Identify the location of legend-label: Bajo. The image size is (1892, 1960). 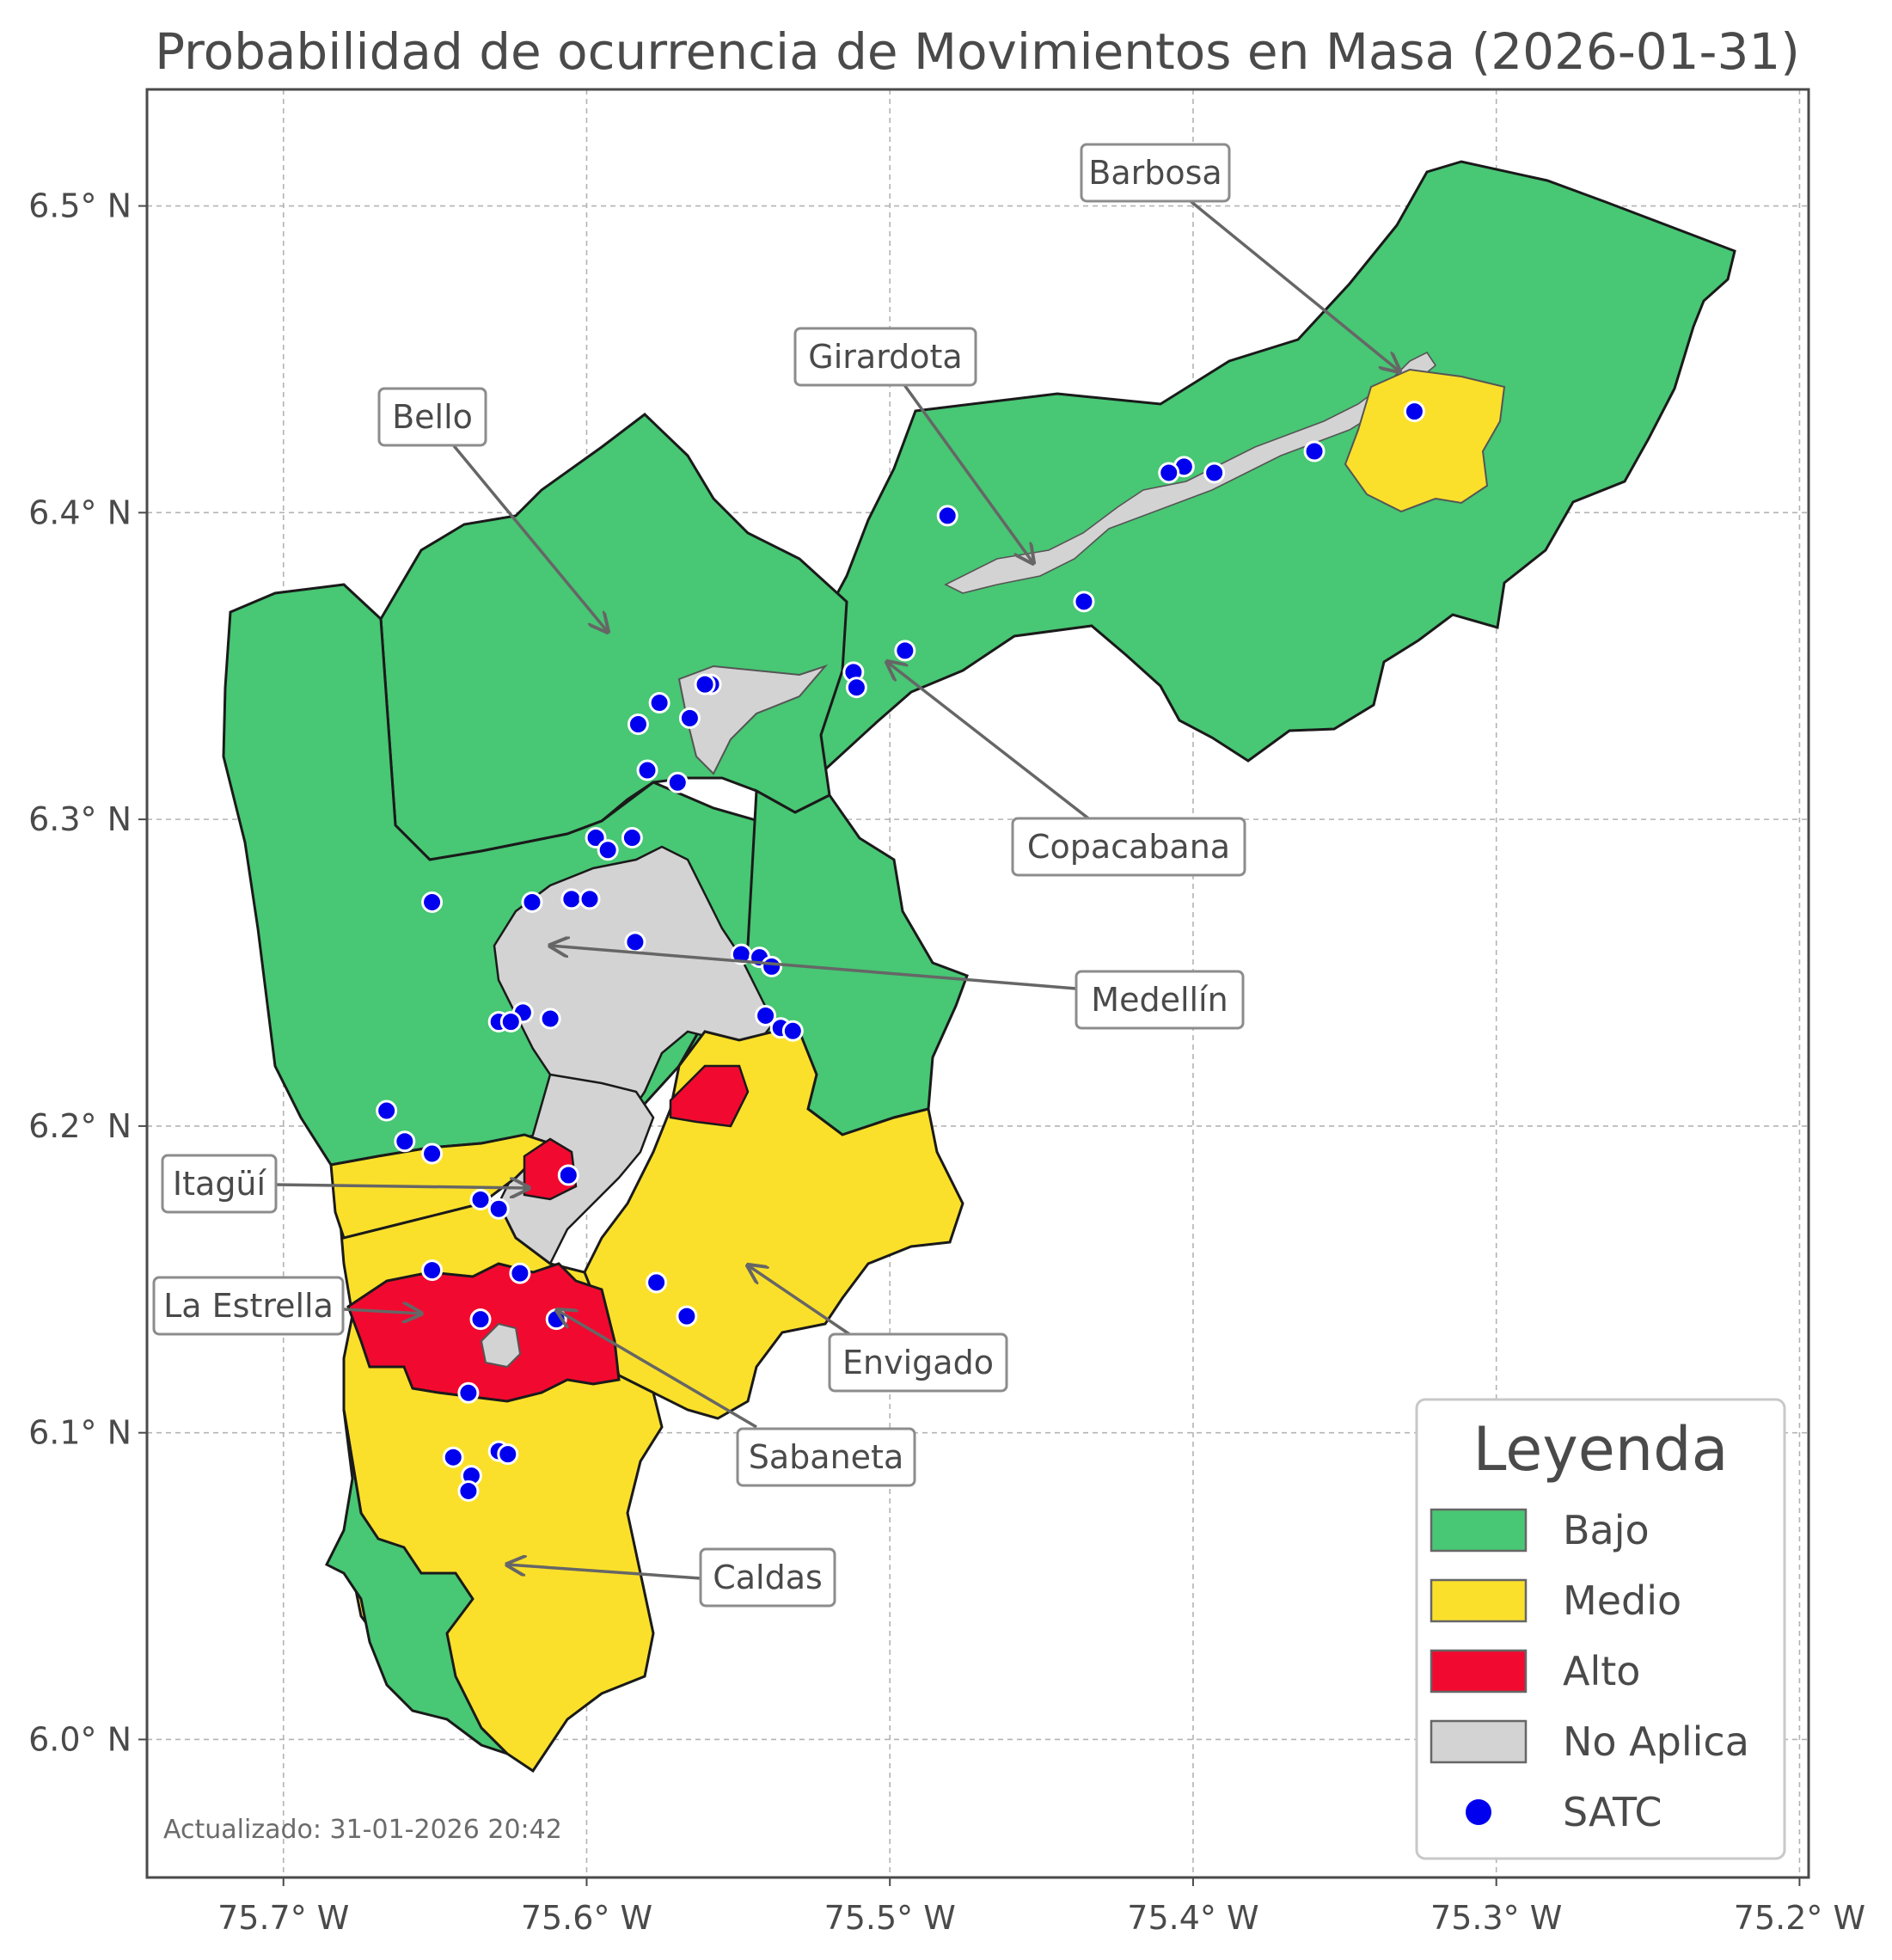
(1606, 1530).